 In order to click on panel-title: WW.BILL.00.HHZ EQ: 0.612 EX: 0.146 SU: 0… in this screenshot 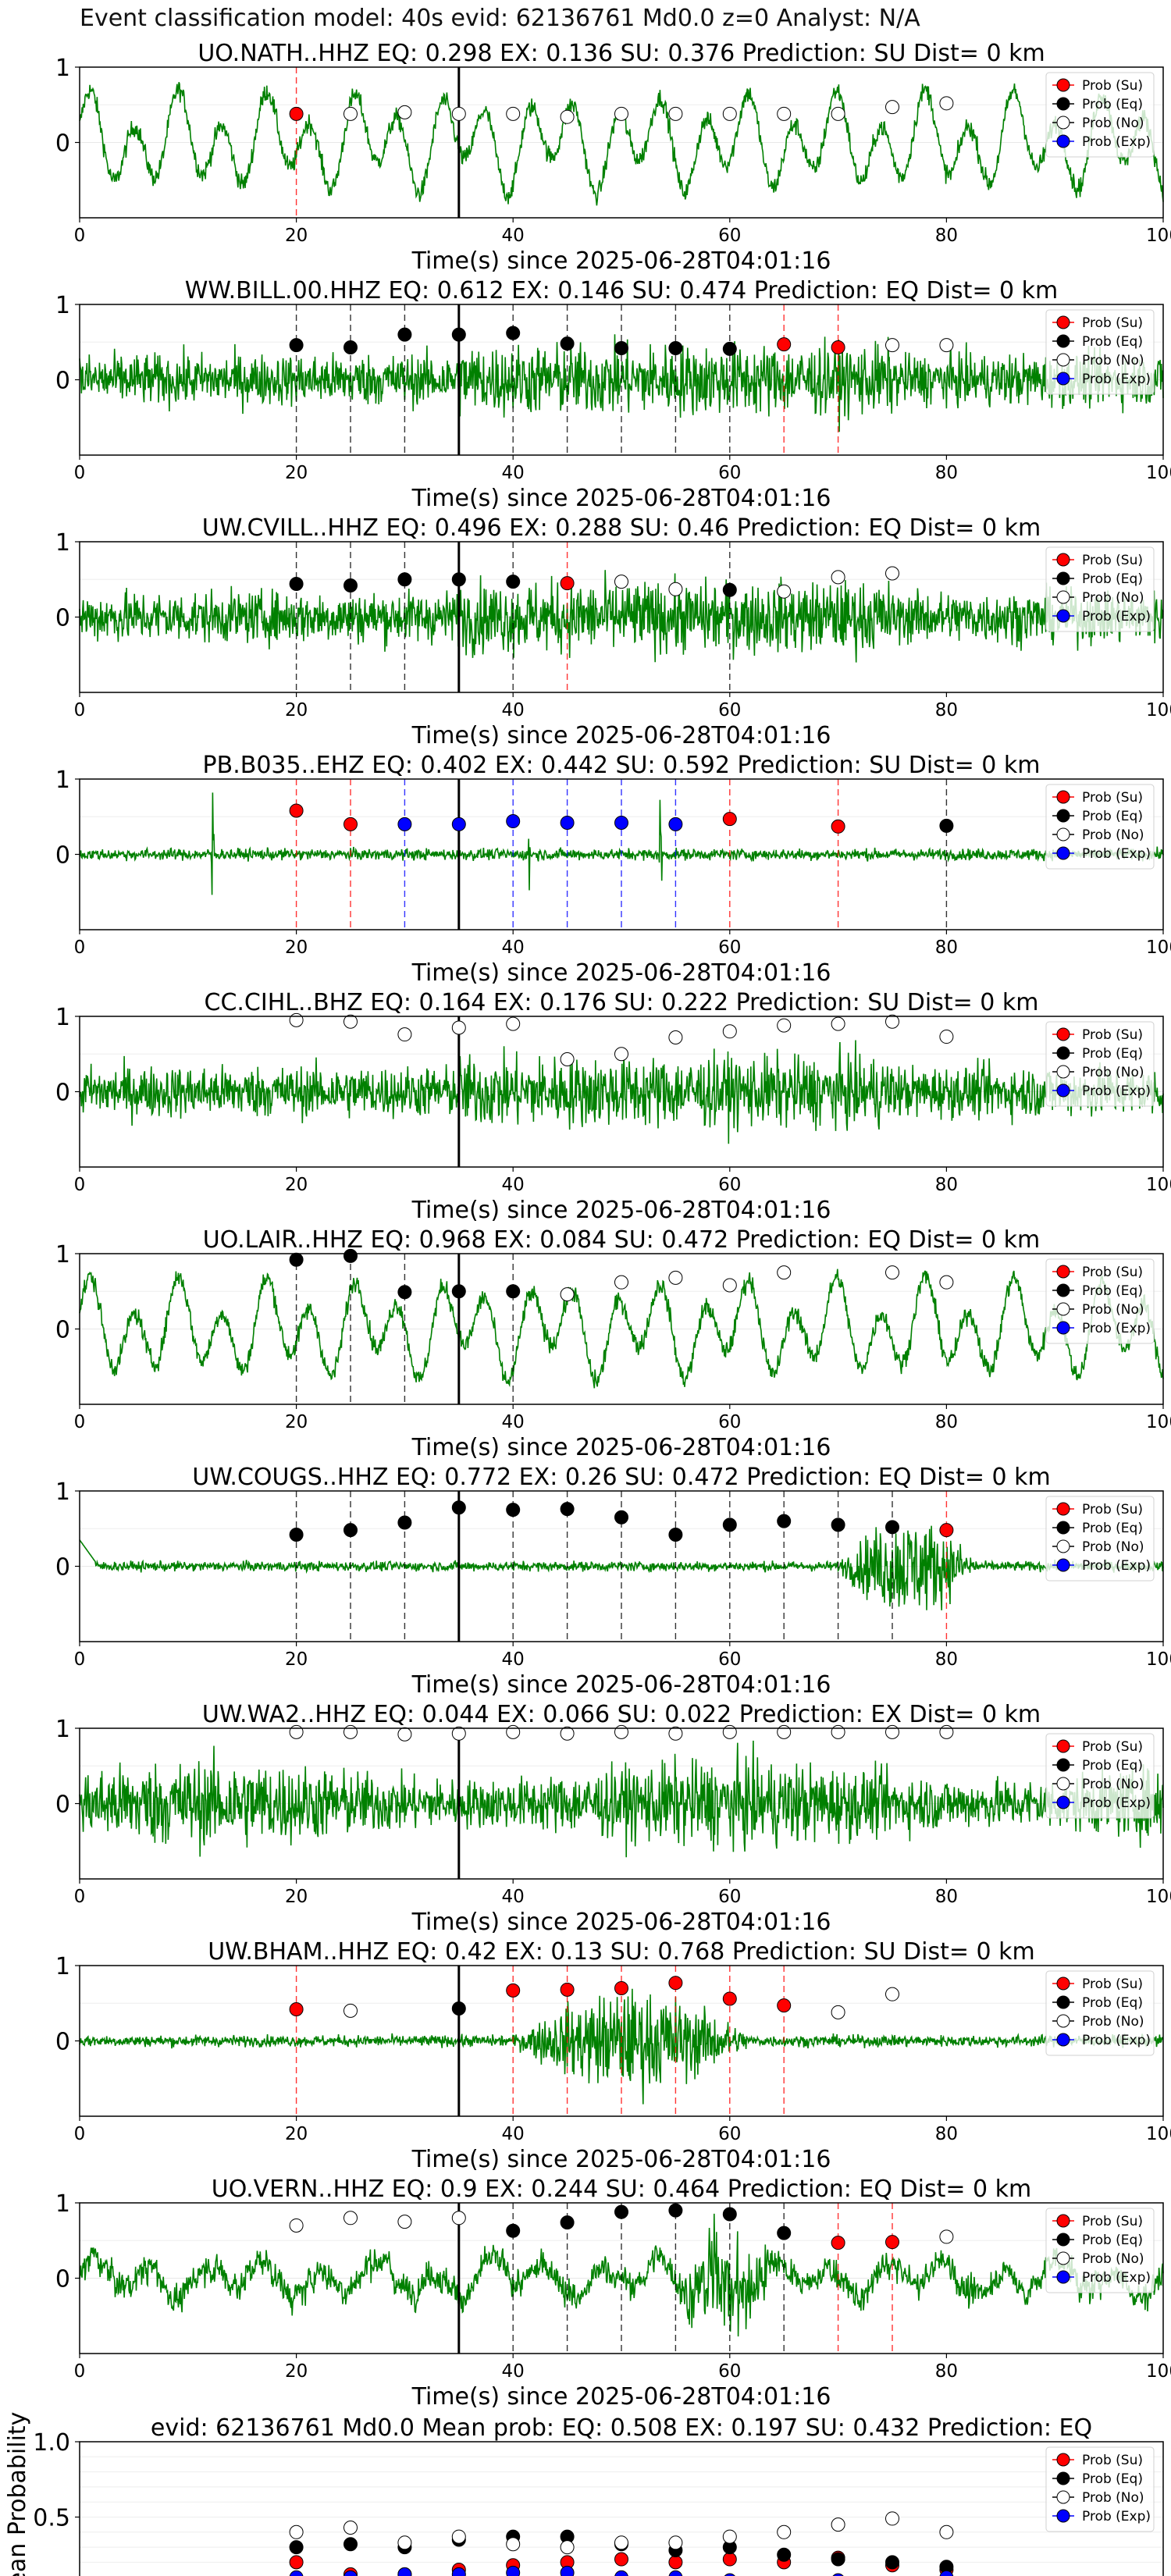, I will do `click(622, 290)`.